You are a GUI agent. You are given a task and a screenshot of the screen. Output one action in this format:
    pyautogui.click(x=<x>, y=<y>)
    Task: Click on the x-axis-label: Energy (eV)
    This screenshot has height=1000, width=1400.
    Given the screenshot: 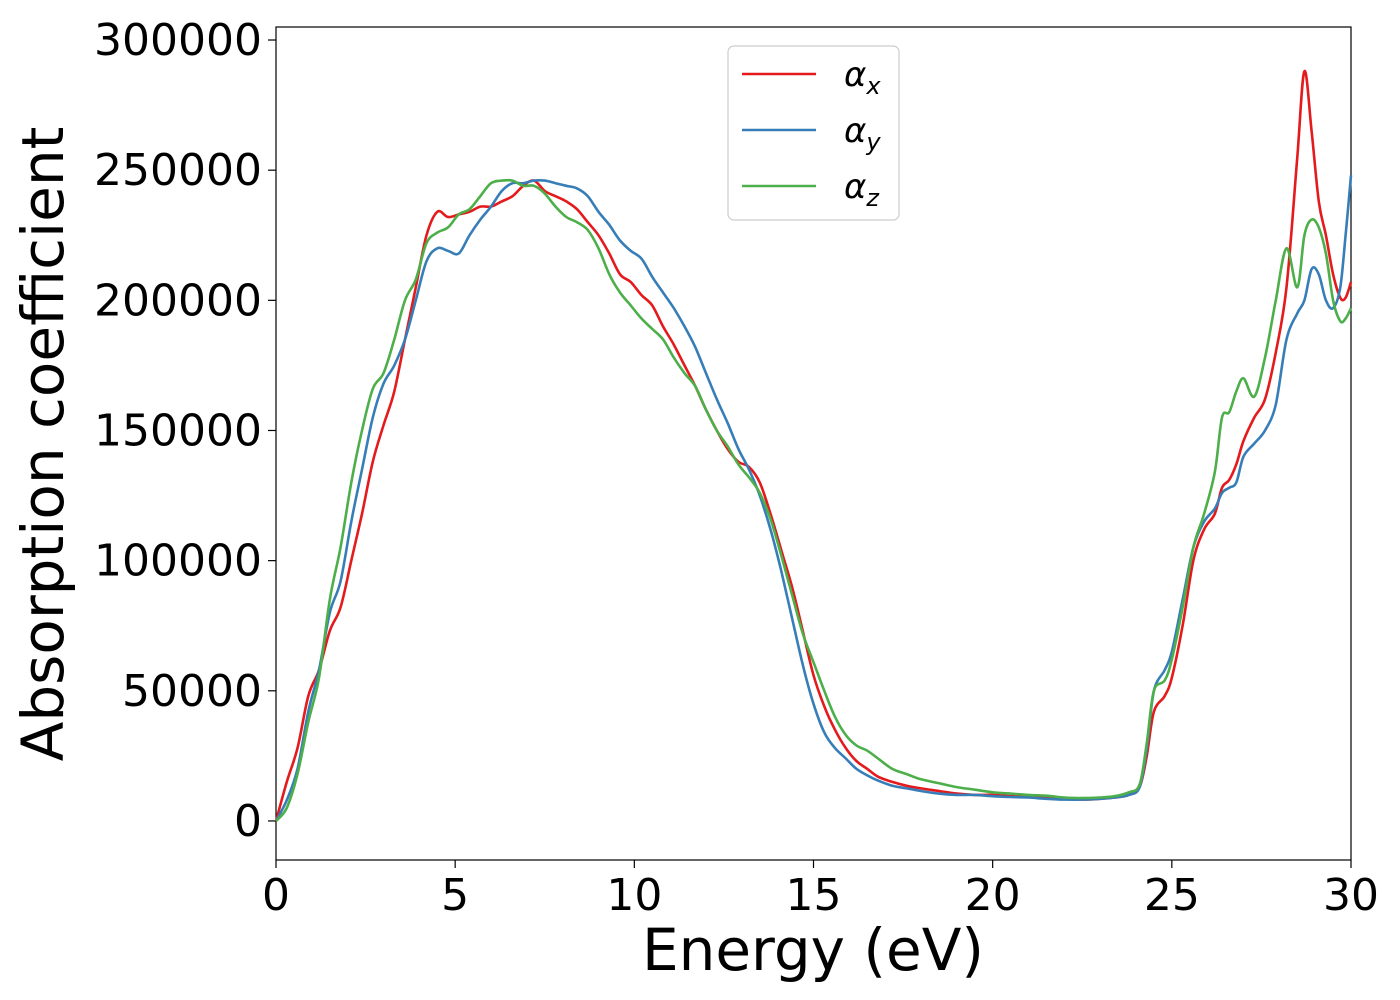 What is the action you would take?
    pyautogui.click(x=813, y=950)
    